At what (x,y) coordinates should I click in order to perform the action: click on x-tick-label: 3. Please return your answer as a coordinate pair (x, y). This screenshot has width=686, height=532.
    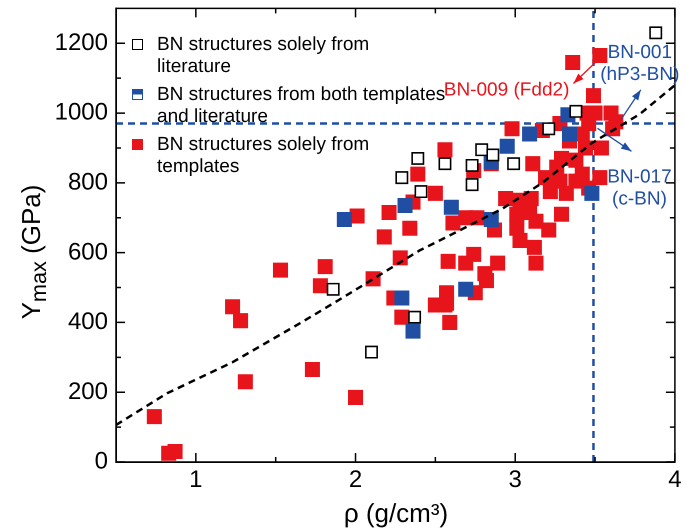
    Looking at the image, I should click on (515, 480).